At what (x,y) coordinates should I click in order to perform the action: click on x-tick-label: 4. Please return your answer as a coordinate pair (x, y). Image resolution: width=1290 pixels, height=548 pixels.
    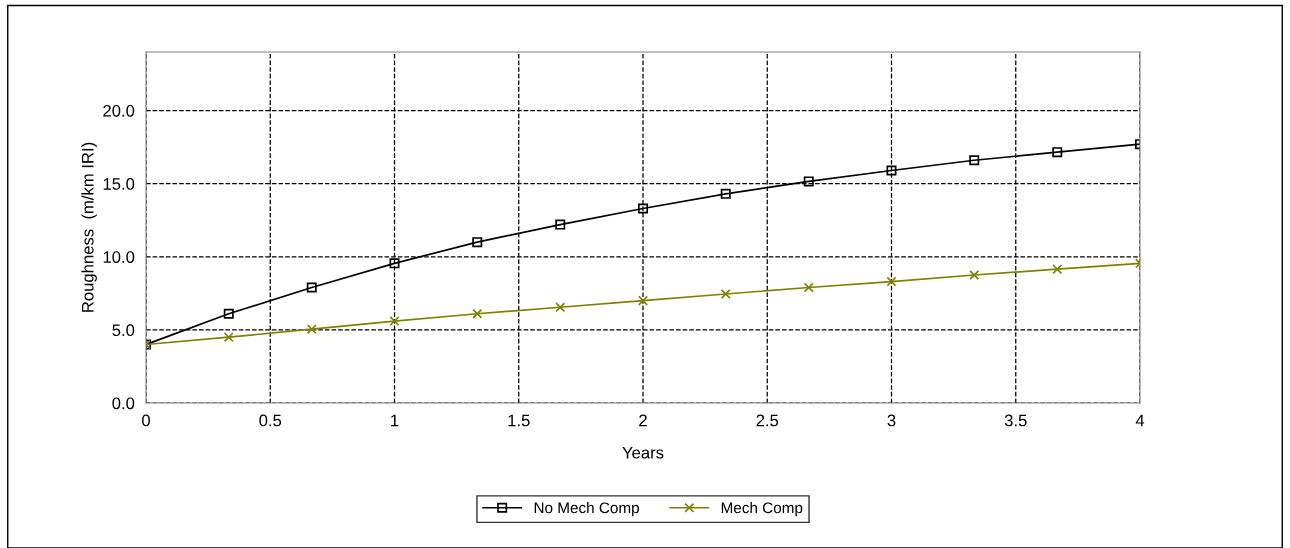
    Looking at the image, I should click on (1140, 420).